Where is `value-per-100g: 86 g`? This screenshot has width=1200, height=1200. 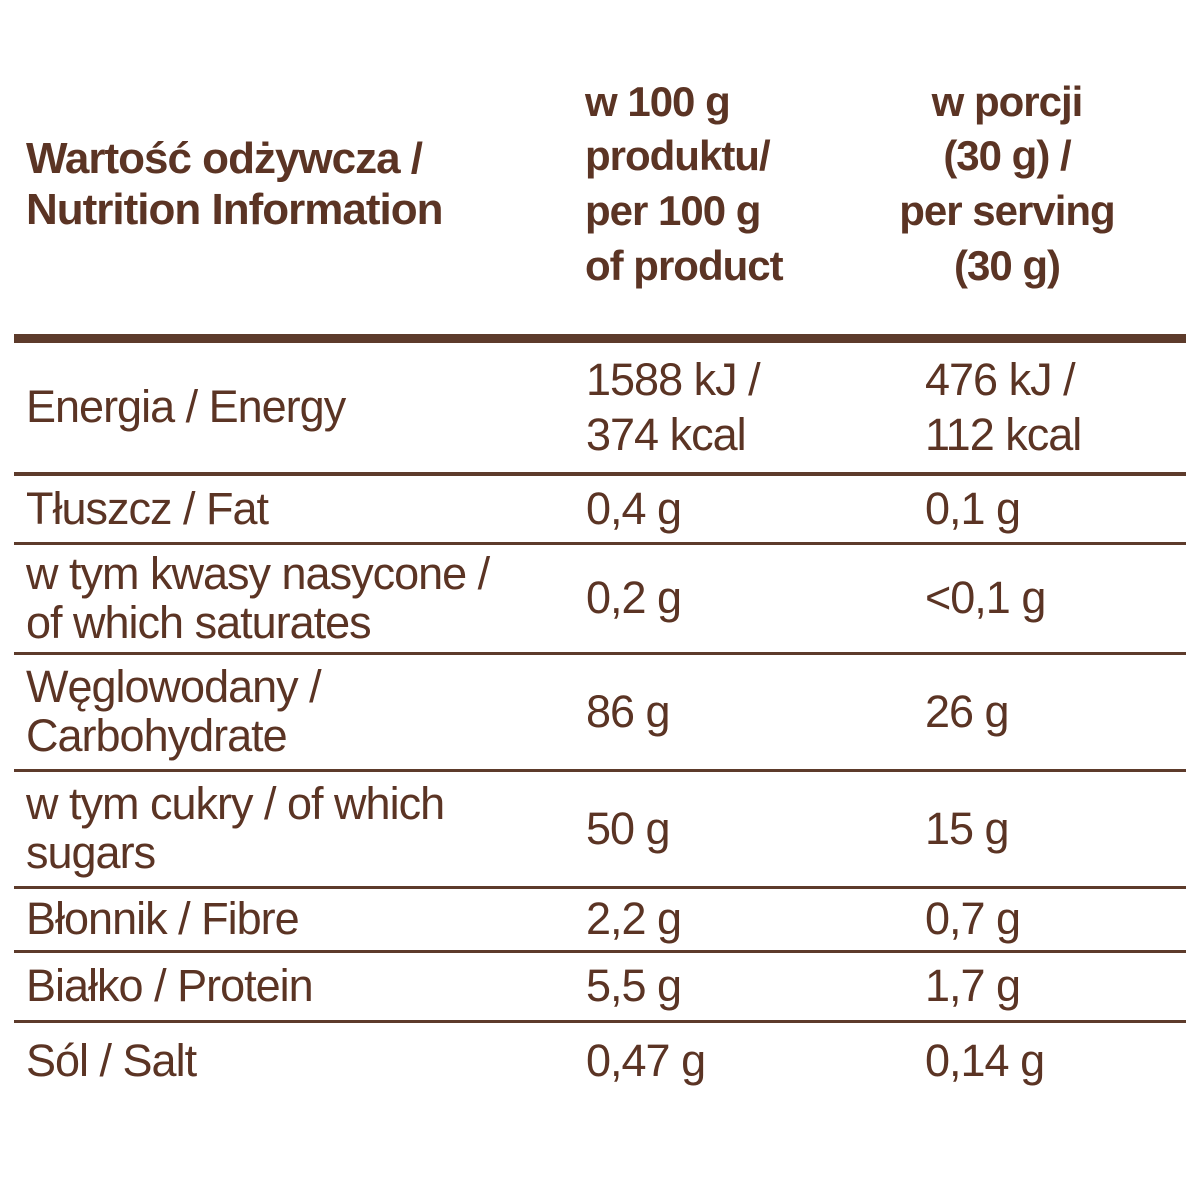 value-per-100g: 86 g is located at coordinates (628, 711).